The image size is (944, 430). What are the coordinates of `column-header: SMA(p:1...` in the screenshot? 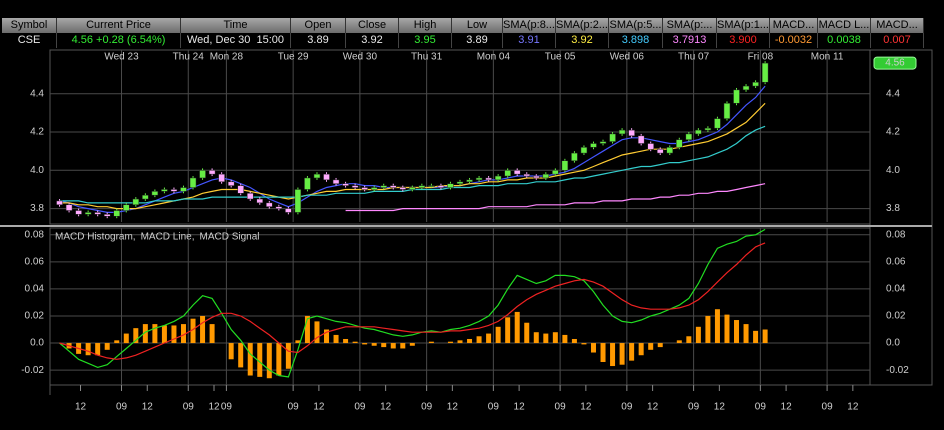 It's located at (743, 25).